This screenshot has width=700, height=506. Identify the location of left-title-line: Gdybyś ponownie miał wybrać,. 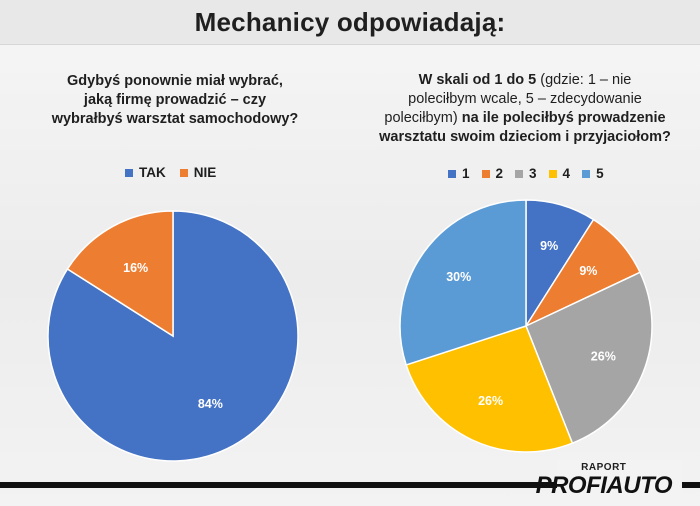
(175, 81).